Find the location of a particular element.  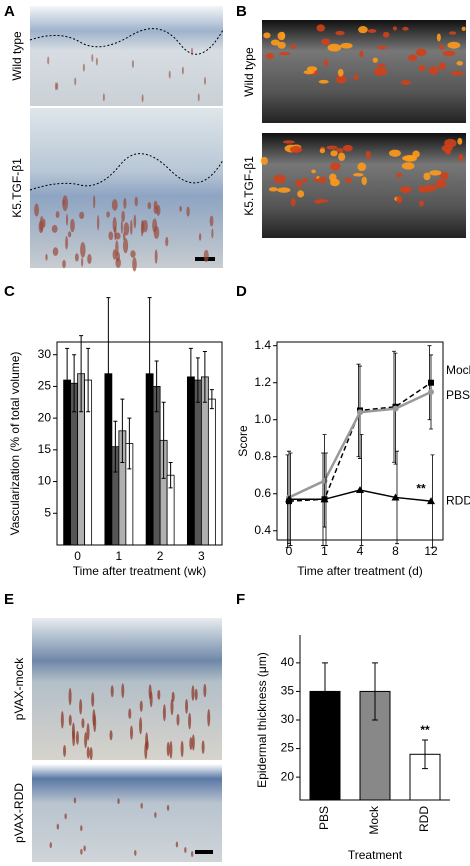

dotted-line is located at coordinates (126, 41).